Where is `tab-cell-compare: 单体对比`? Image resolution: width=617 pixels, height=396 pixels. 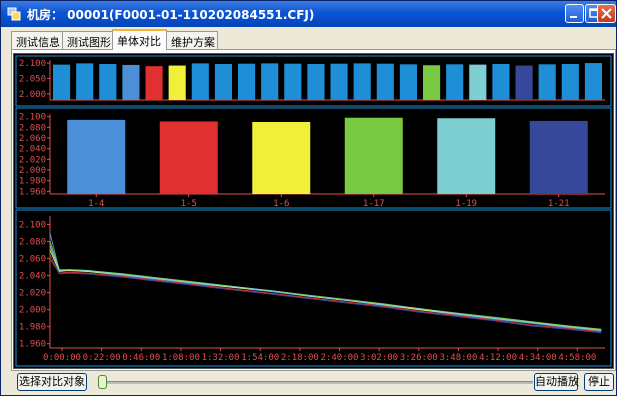 tab-cell-compare: 单体对比 is located at coordinates (139, 39).